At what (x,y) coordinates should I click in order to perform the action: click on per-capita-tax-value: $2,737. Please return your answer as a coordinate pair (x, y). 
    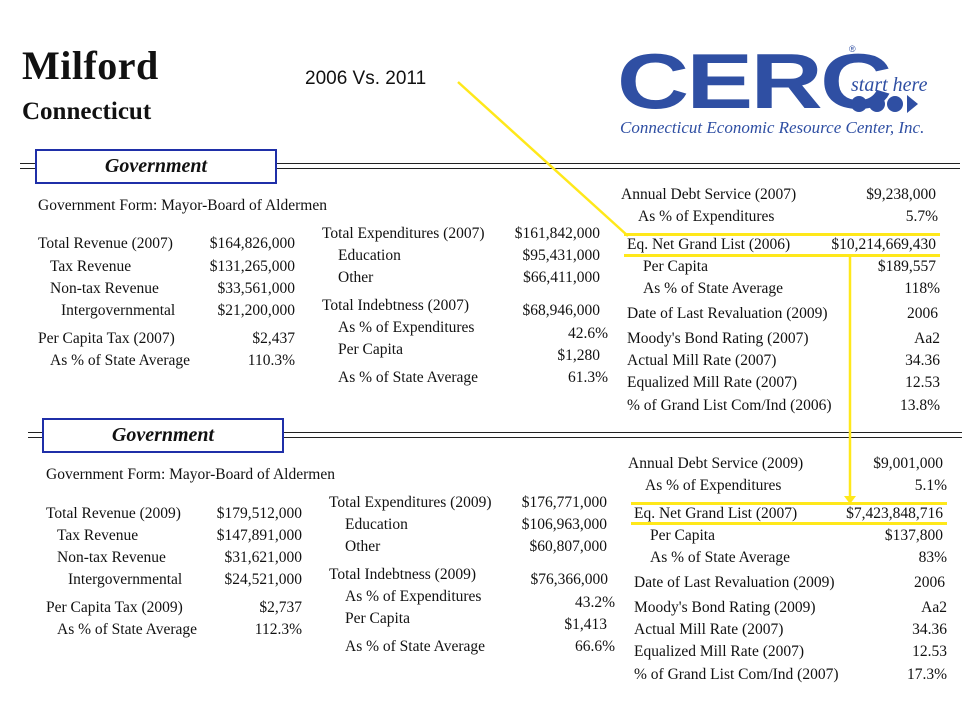
    Looking at the image, I should click on (280, 607).